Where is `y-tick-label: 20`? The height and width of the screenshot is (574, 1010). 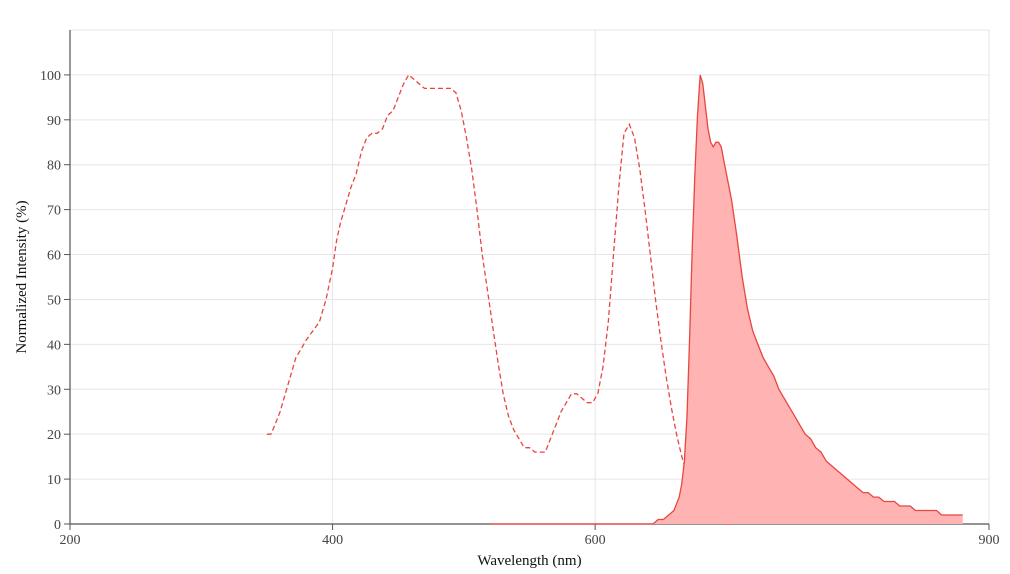
y-tick-label: 20 is located at coordinates (54, 435).